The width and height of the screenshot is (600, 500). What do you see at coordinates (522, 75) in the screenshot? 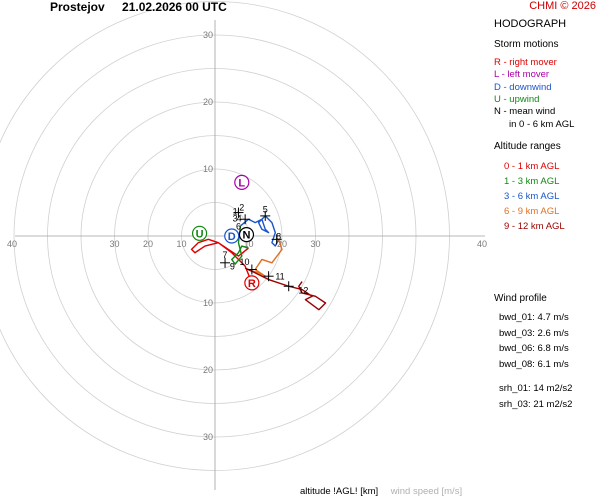
I see `storm-motion-legend-item: L - left mover` at bounding box center [522, 75].